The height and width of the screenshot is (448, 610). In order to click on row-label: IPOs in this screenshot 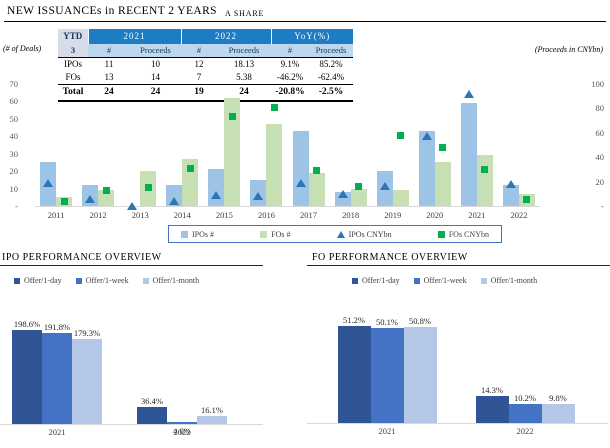, I will do `click(72, 64)`.